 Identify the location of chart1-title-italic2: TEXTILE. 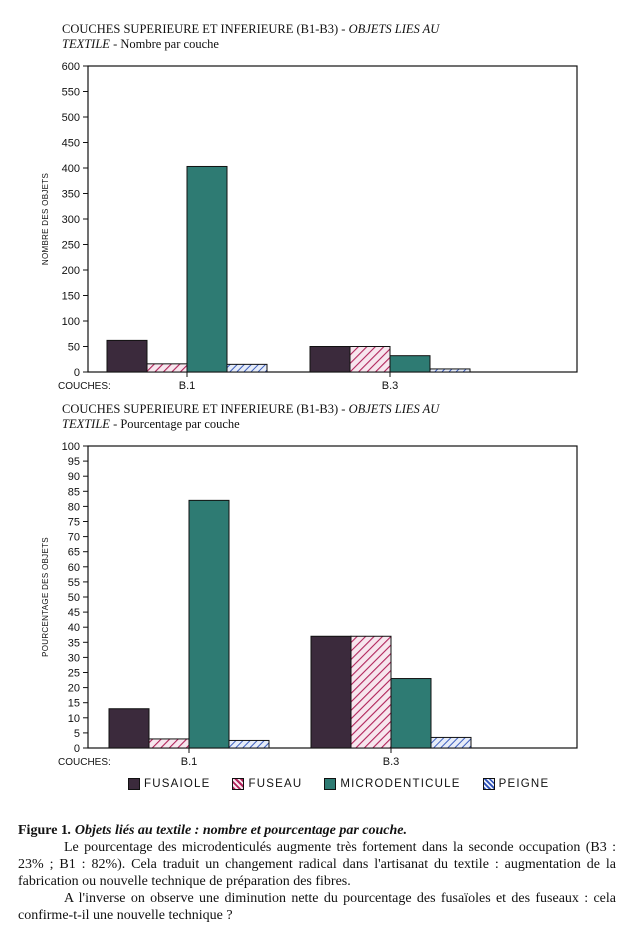
(86, 44).